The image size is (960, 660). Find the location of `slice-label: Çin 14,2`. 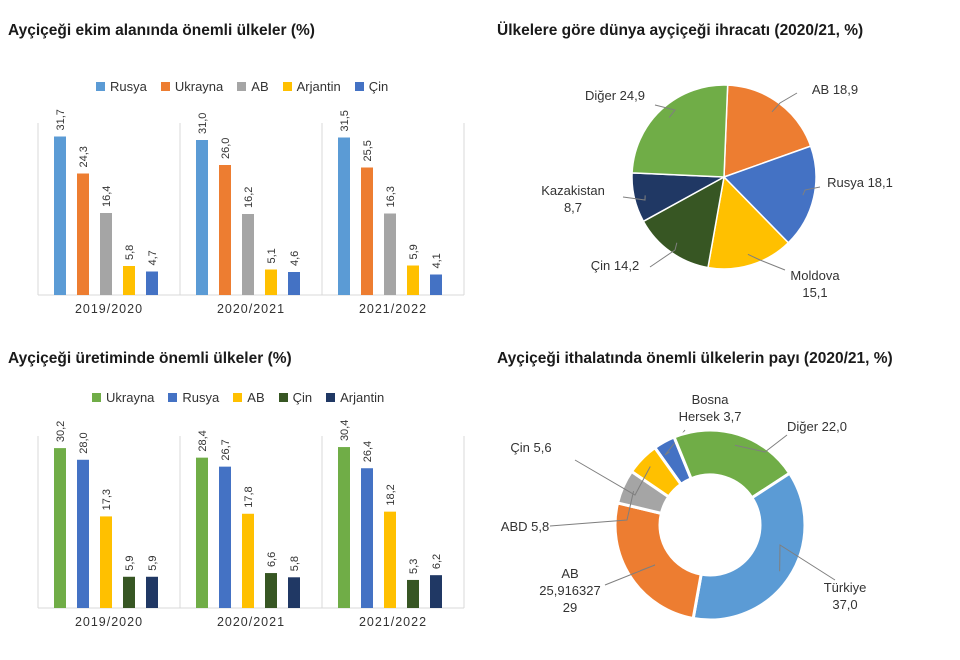

slice-label: Çin 14,2 is located at coordinates (615, 265).